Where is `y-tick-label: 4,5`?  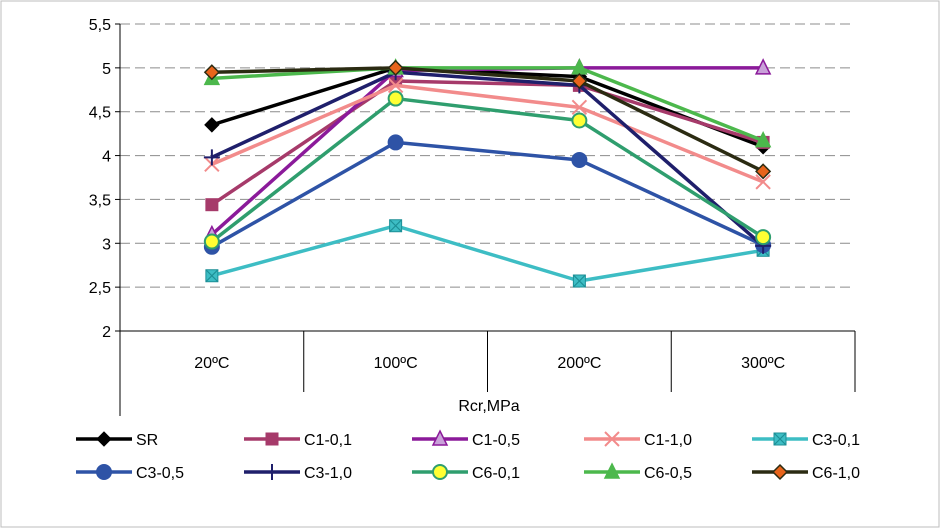
y-tick-label: 4,5 is located at coordinates (100, 113).